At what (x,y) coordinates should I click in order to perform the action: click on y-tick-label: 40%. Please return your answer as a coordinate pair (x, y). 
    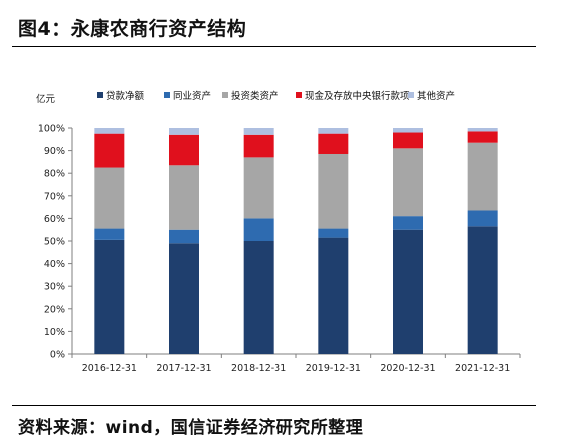
    Looking at the image, I should click on (54, 264).